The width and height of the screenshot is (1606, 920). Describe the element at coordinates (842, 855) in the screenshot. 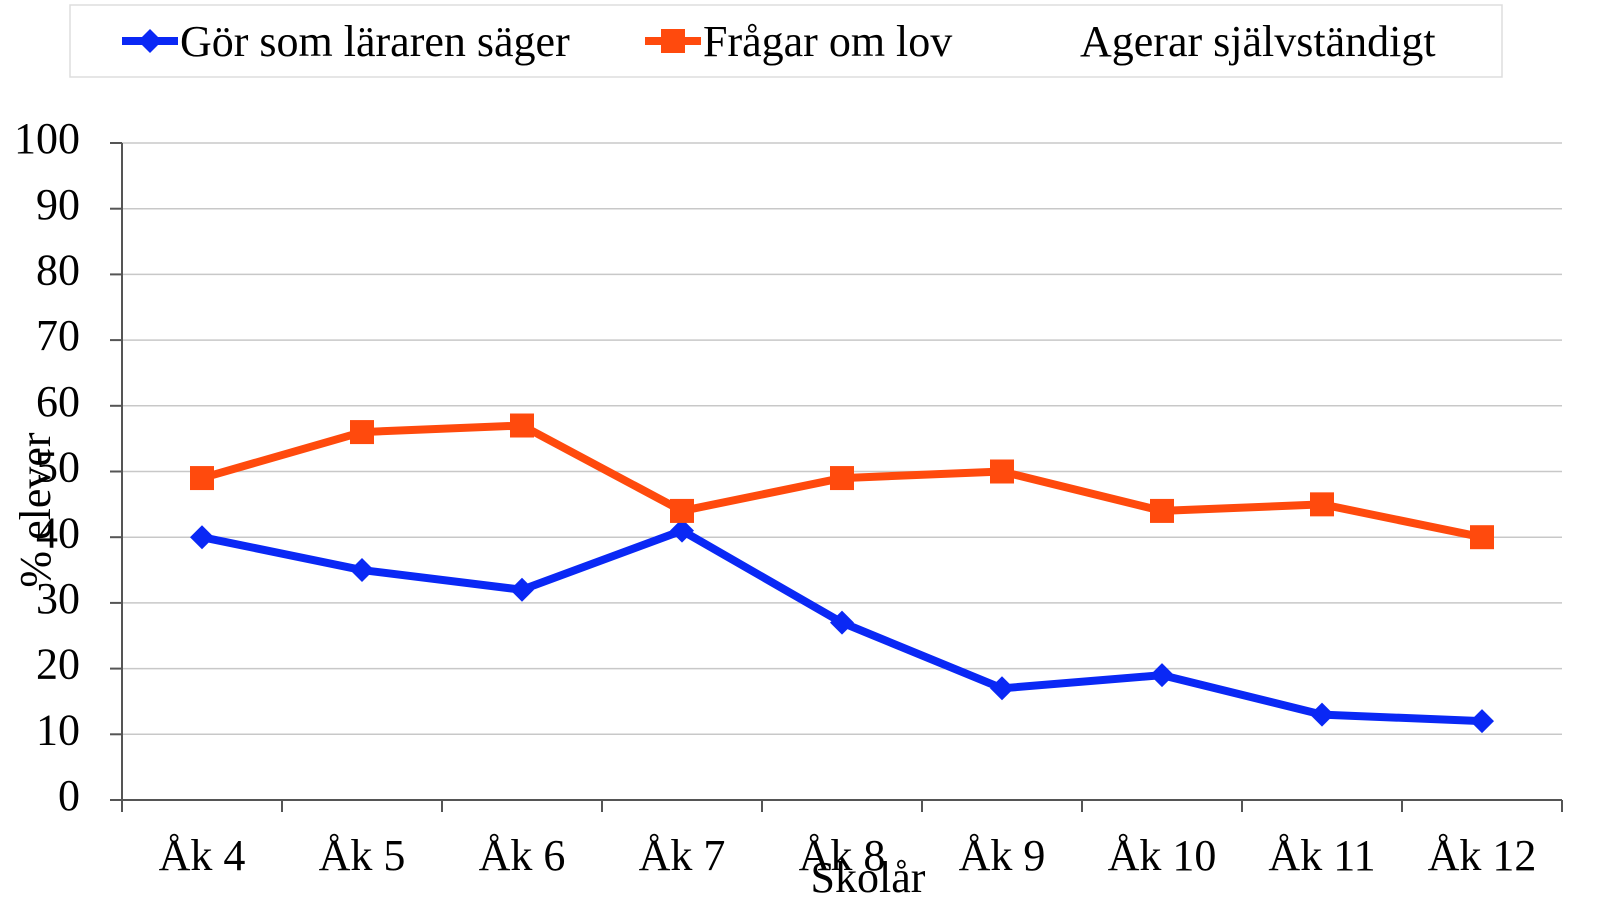

I see `x-tick-label: Åk 8` at that location.